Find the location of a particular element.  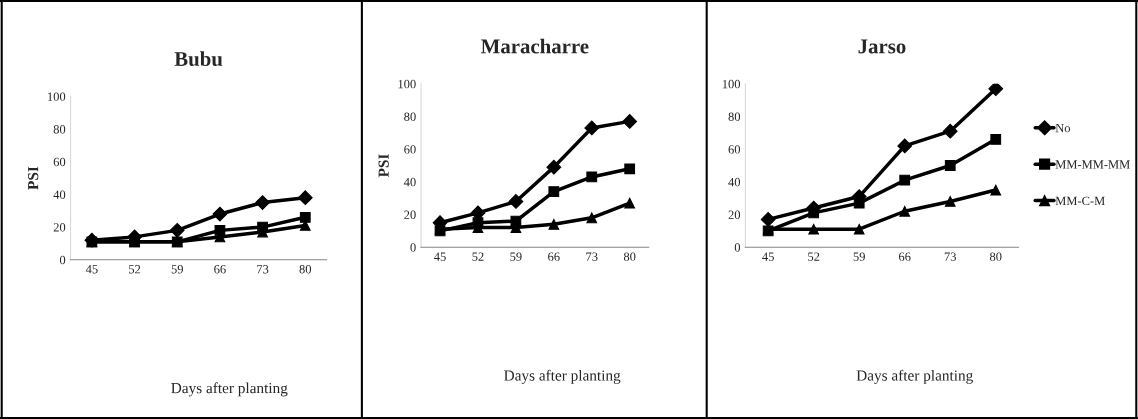

chart-title: Jarso is located at coordinates (882, 46).